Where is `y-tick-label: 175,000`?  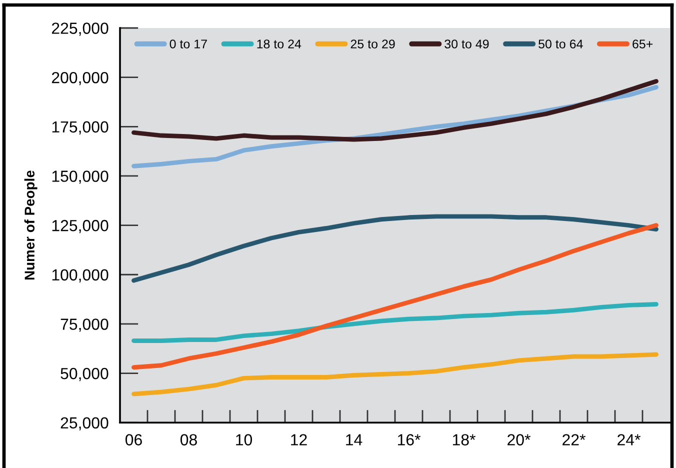
y-tick-label: 175,000 is located at coordinates (80, 127).